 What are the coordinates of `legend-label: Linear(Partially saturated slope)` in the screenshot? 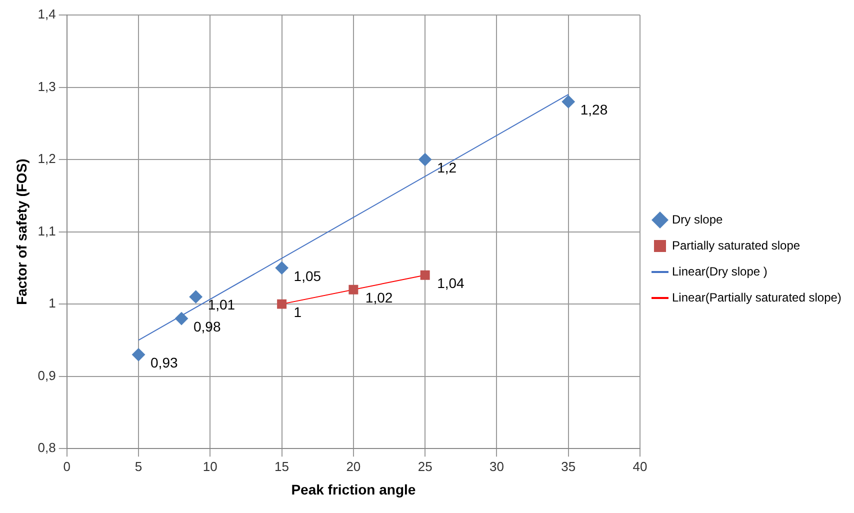 It's located at (757, 297).